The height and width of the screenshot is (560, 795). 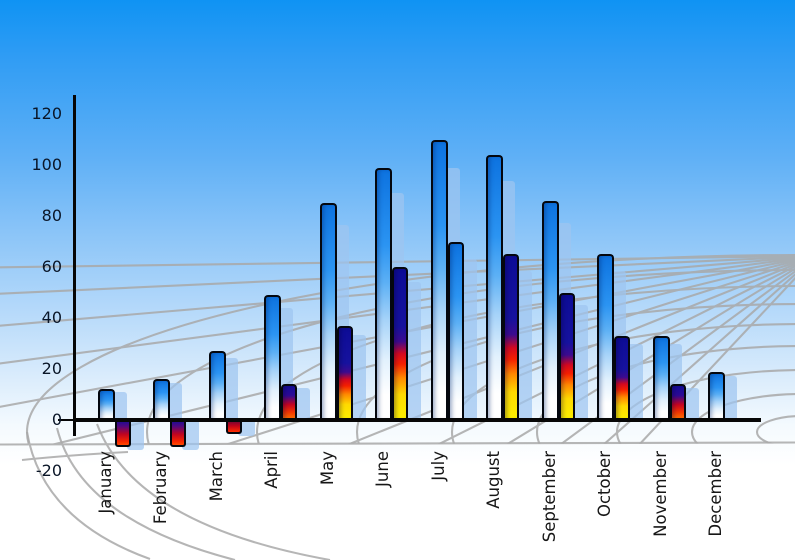 I want to click on month-label-april: April, so click(x=272, y=470).